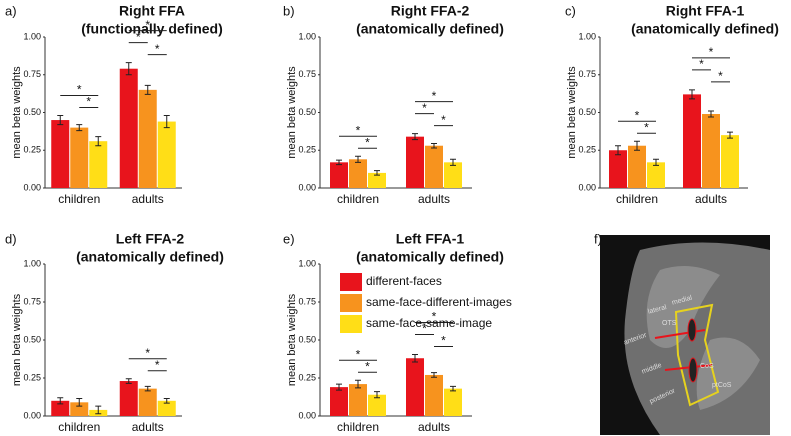  What do you see at coordinates (404, 281) in the screenshot?
I see `legend-label: different-faces` at bounding box center [404, 281].